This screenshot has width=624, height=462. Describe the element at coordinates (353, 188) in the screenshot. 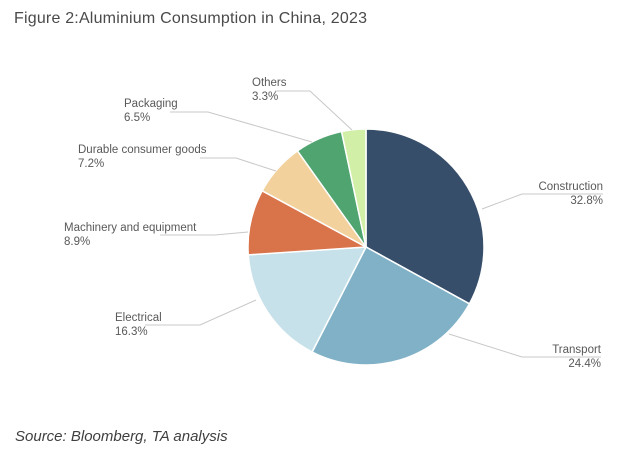

I see `pie-slice-others` at that location.